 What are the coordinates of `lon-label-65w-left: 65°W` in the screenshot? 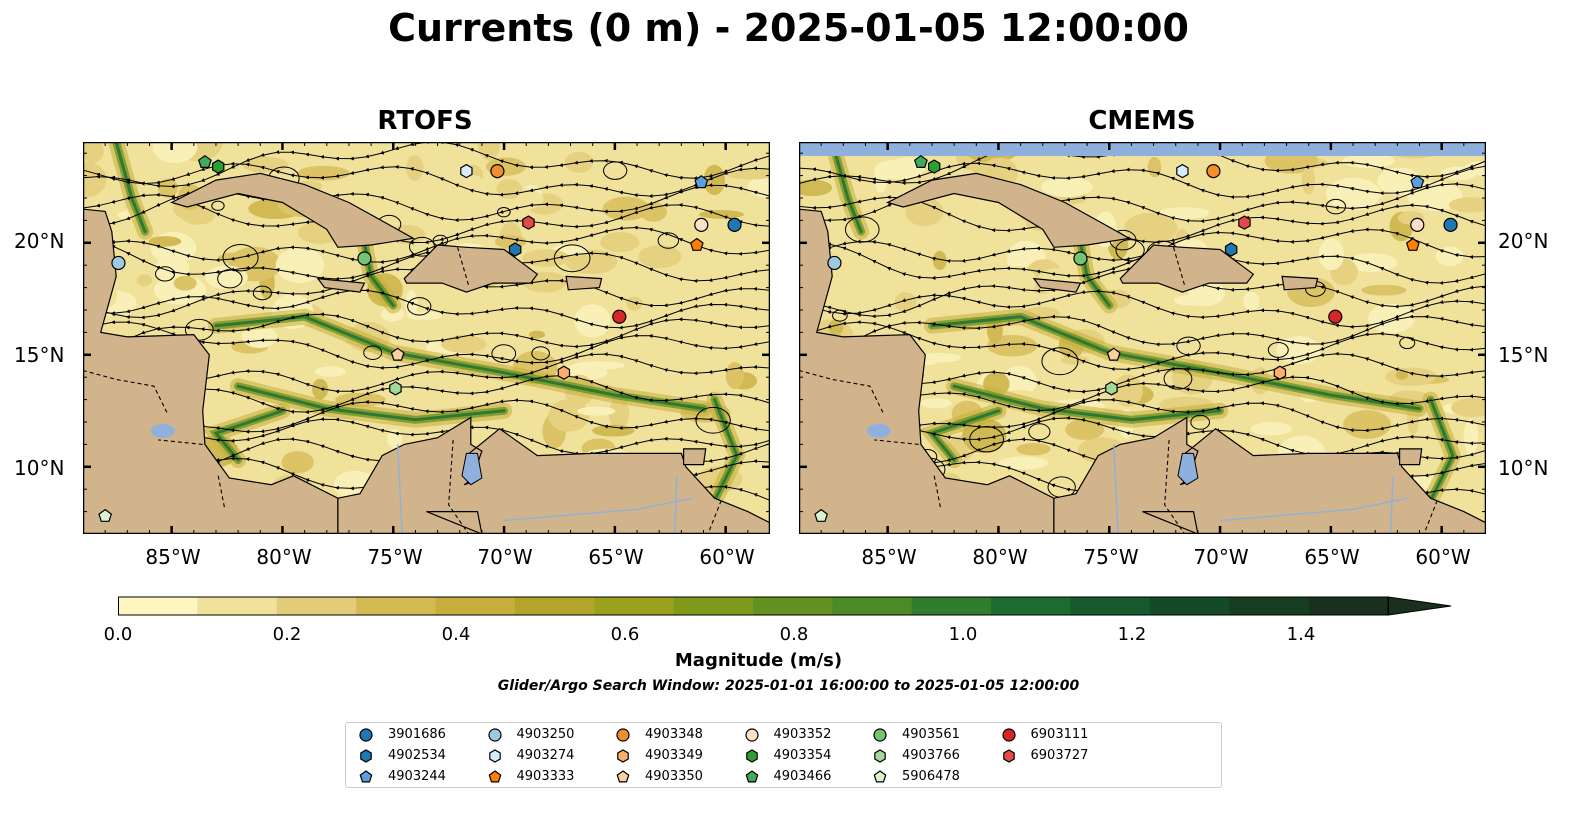 It's located at (616, 557).